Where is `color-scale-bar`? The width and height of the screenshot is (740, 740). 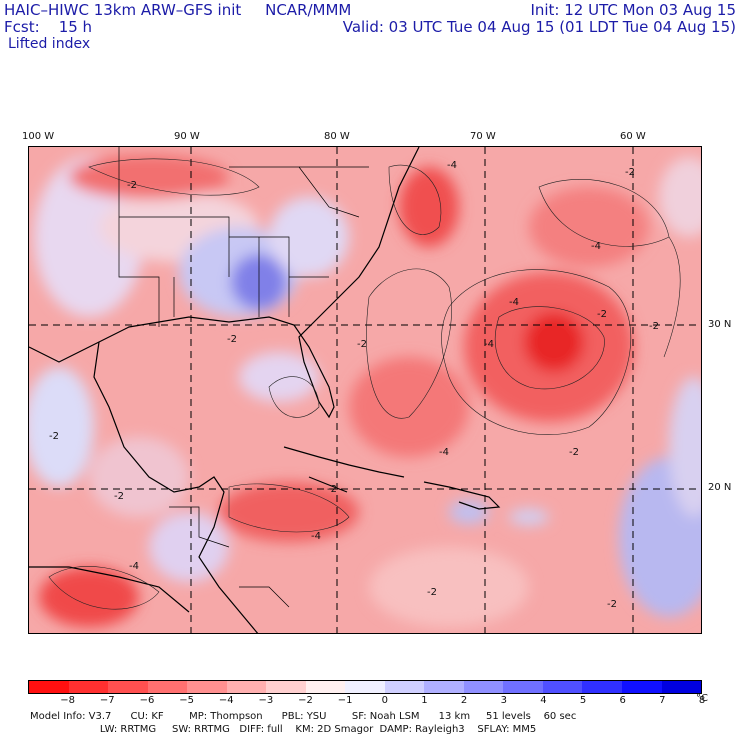
color-scale-bar is located at coordinates (365, 687).